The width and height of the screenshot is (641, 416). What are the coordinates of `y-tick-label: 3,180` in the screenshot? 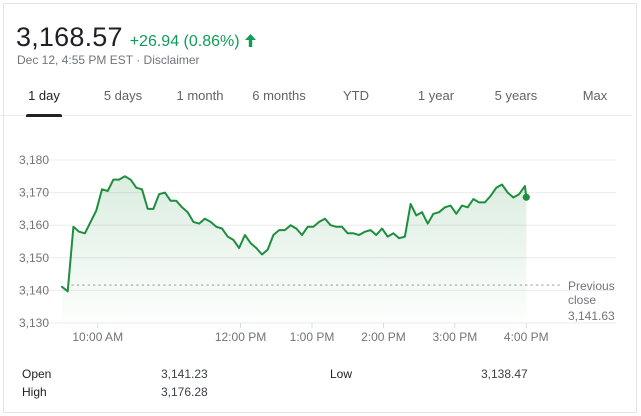 It's located at (34, 160).